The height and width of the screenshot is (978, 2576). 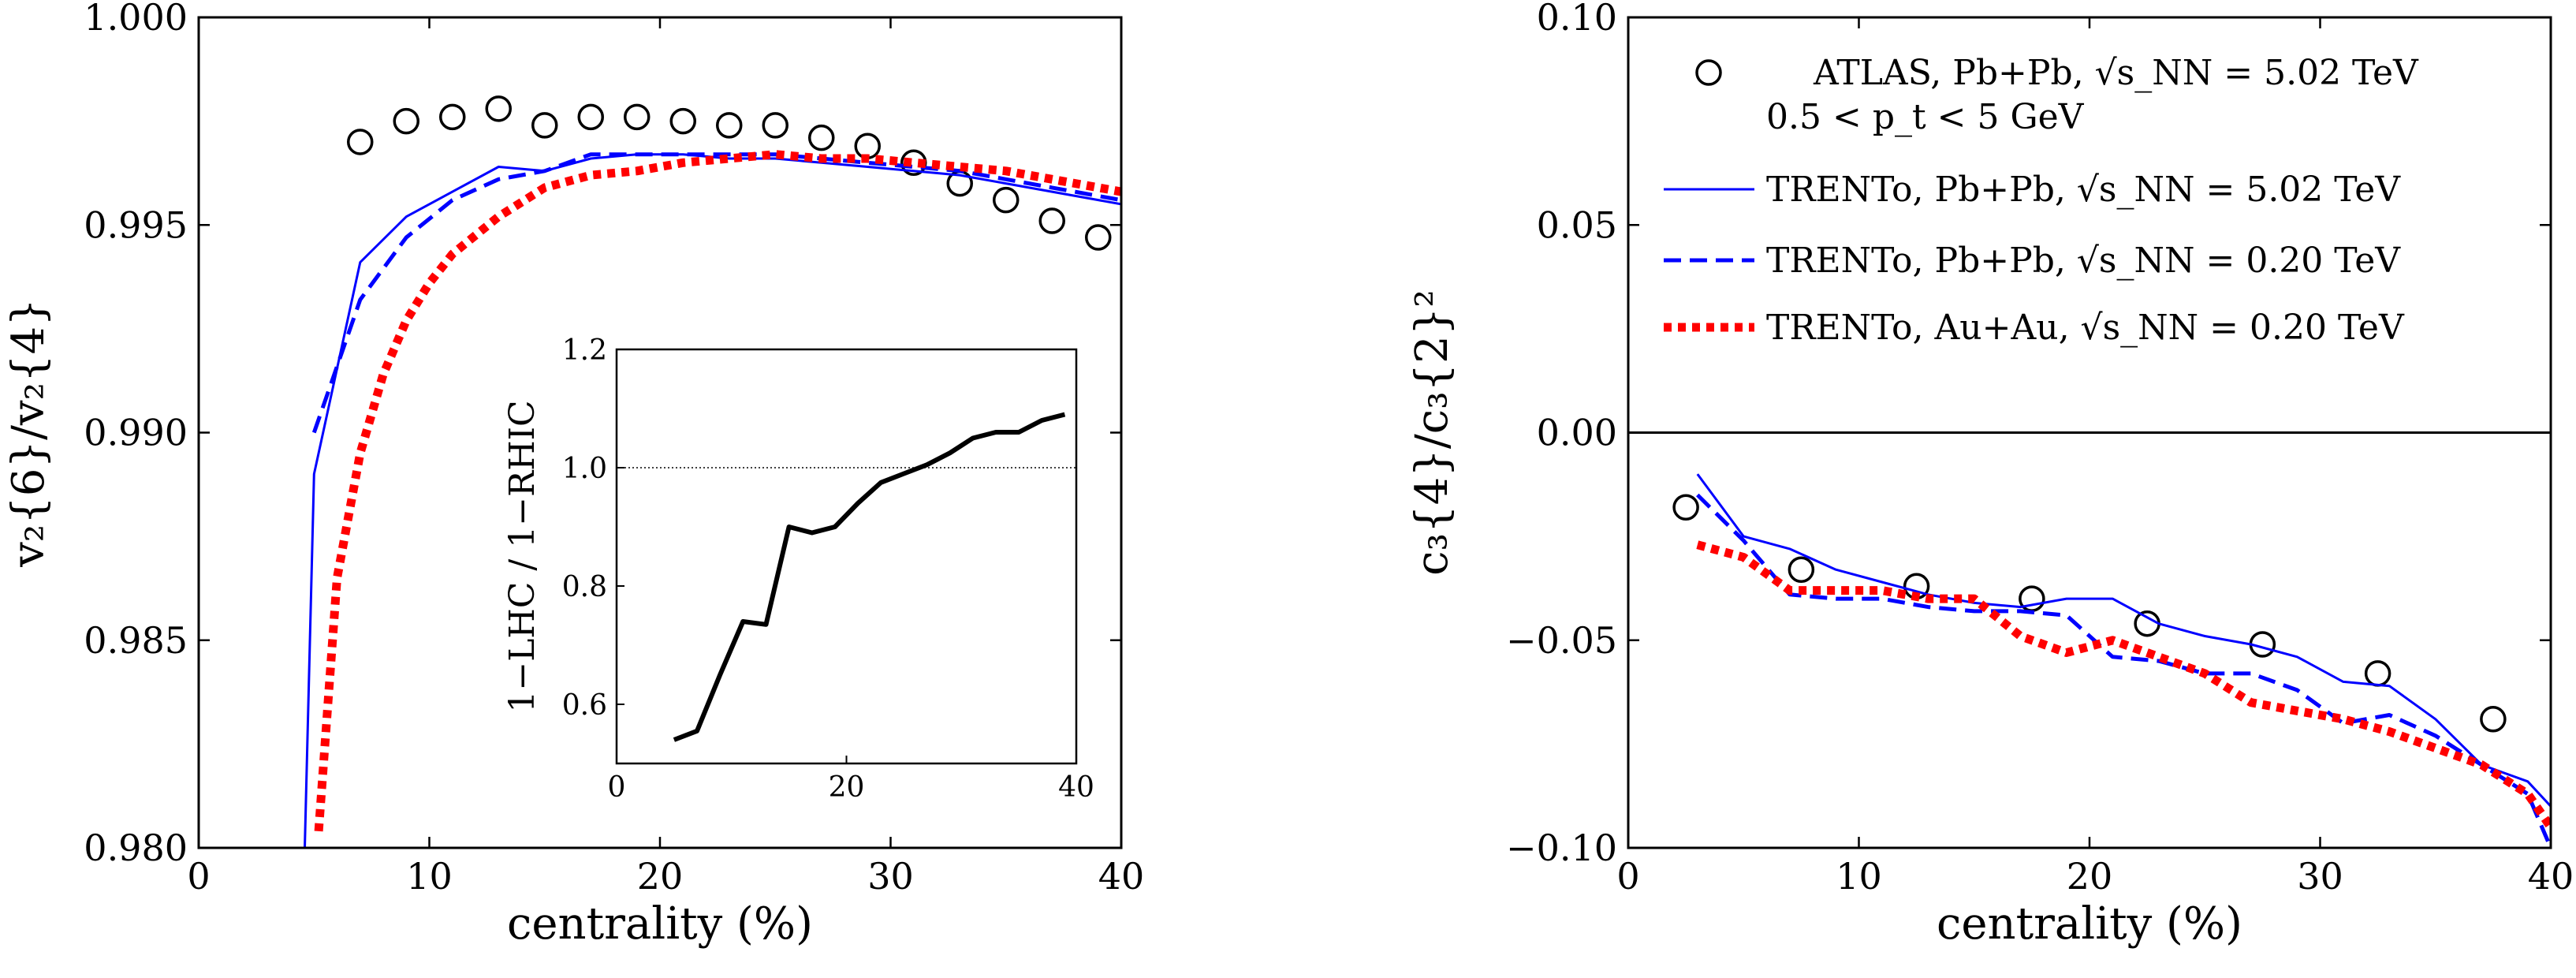 I want to click on right-ytick-label: 0.10, so click(x=1577, y=19).